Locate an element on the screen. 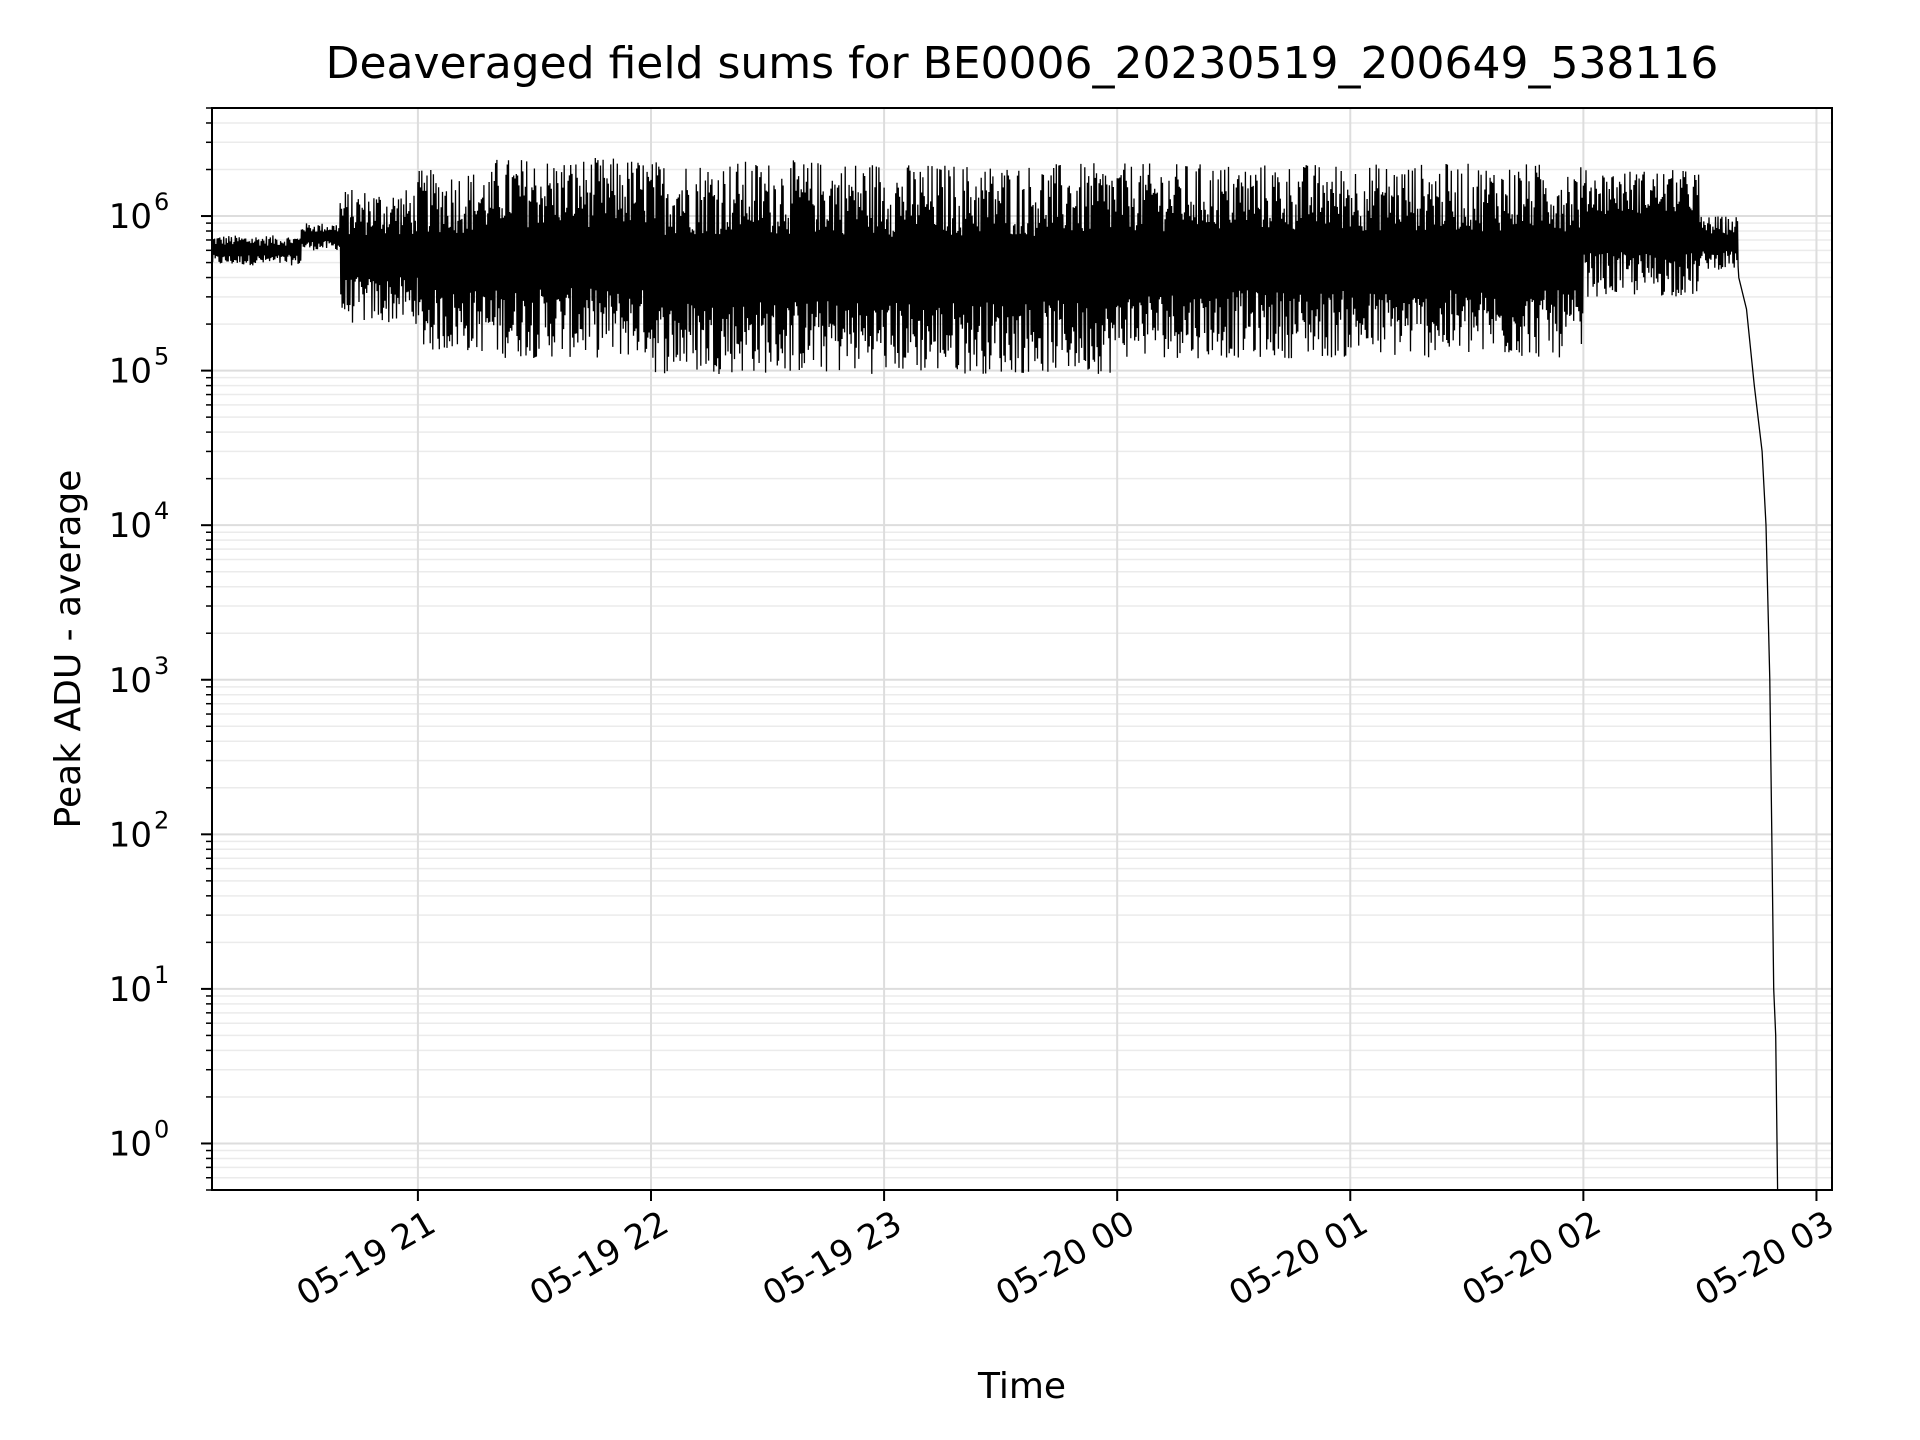 The width and height of the screenshot is (1920, 1440). y-tick-exponent: 6 is located at coordinates (161, 202).